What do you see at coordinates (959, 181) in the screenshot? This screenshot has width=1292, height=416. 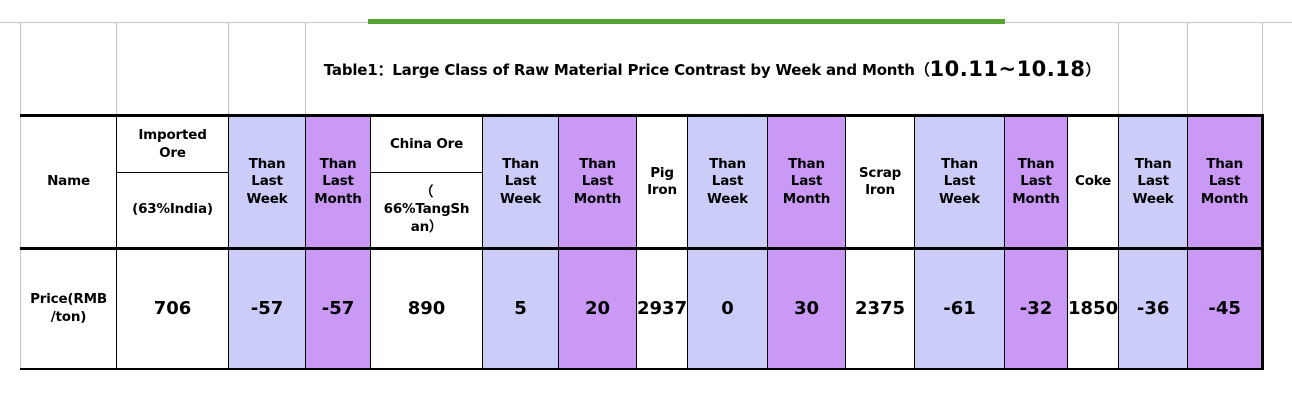 I see `header-than-last-week-scrap-iron: Than Last Week` at bounding box center [959, 181].